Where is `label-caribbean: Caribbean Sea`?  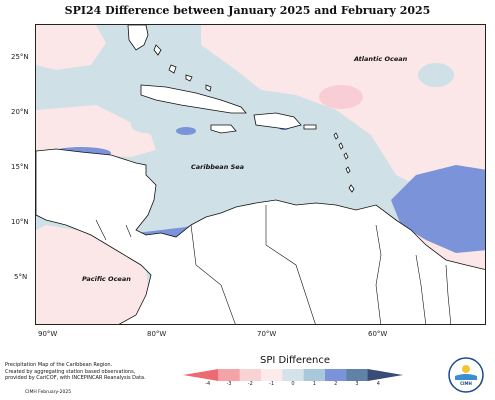
label-caribbean: Caribbean Sea is located at coordinates (218, 167).